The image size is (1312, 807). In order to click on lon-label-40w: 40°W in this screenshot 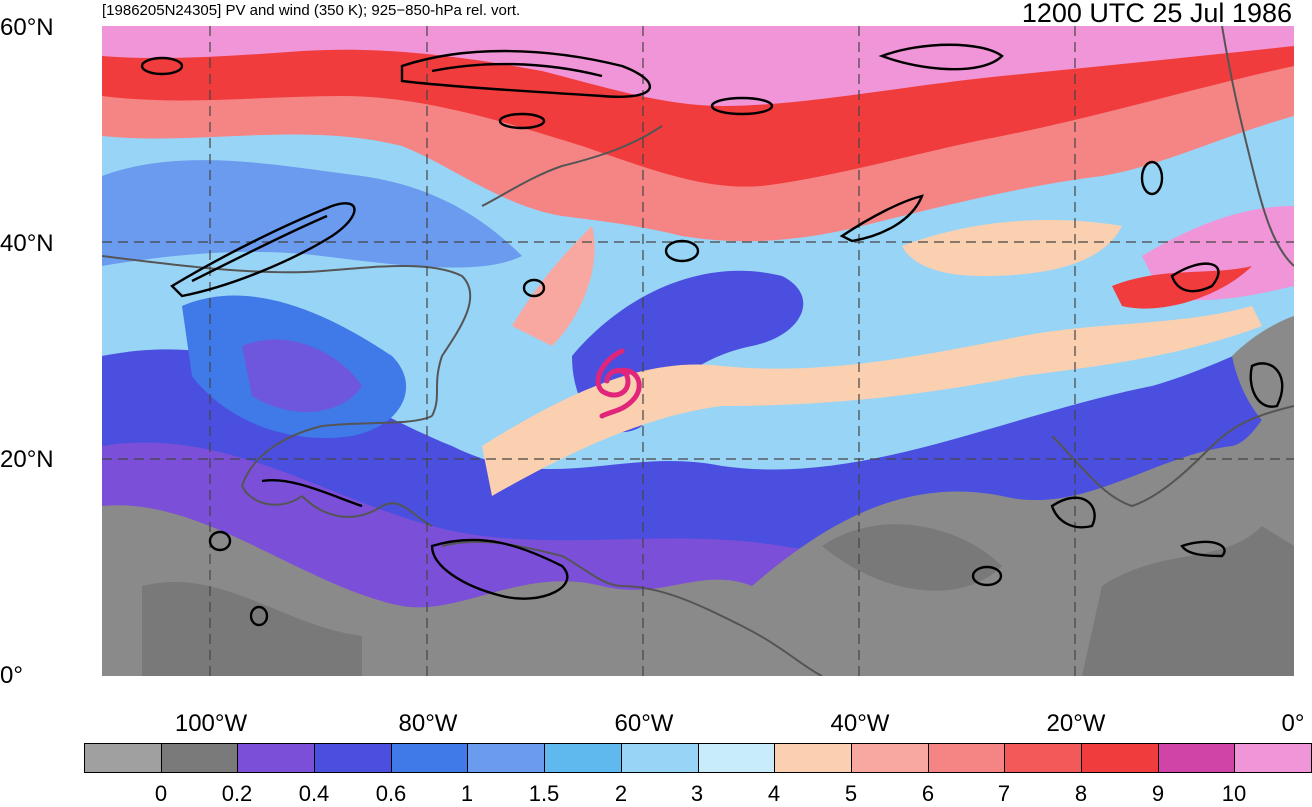, I will do `click(860, 723)`.